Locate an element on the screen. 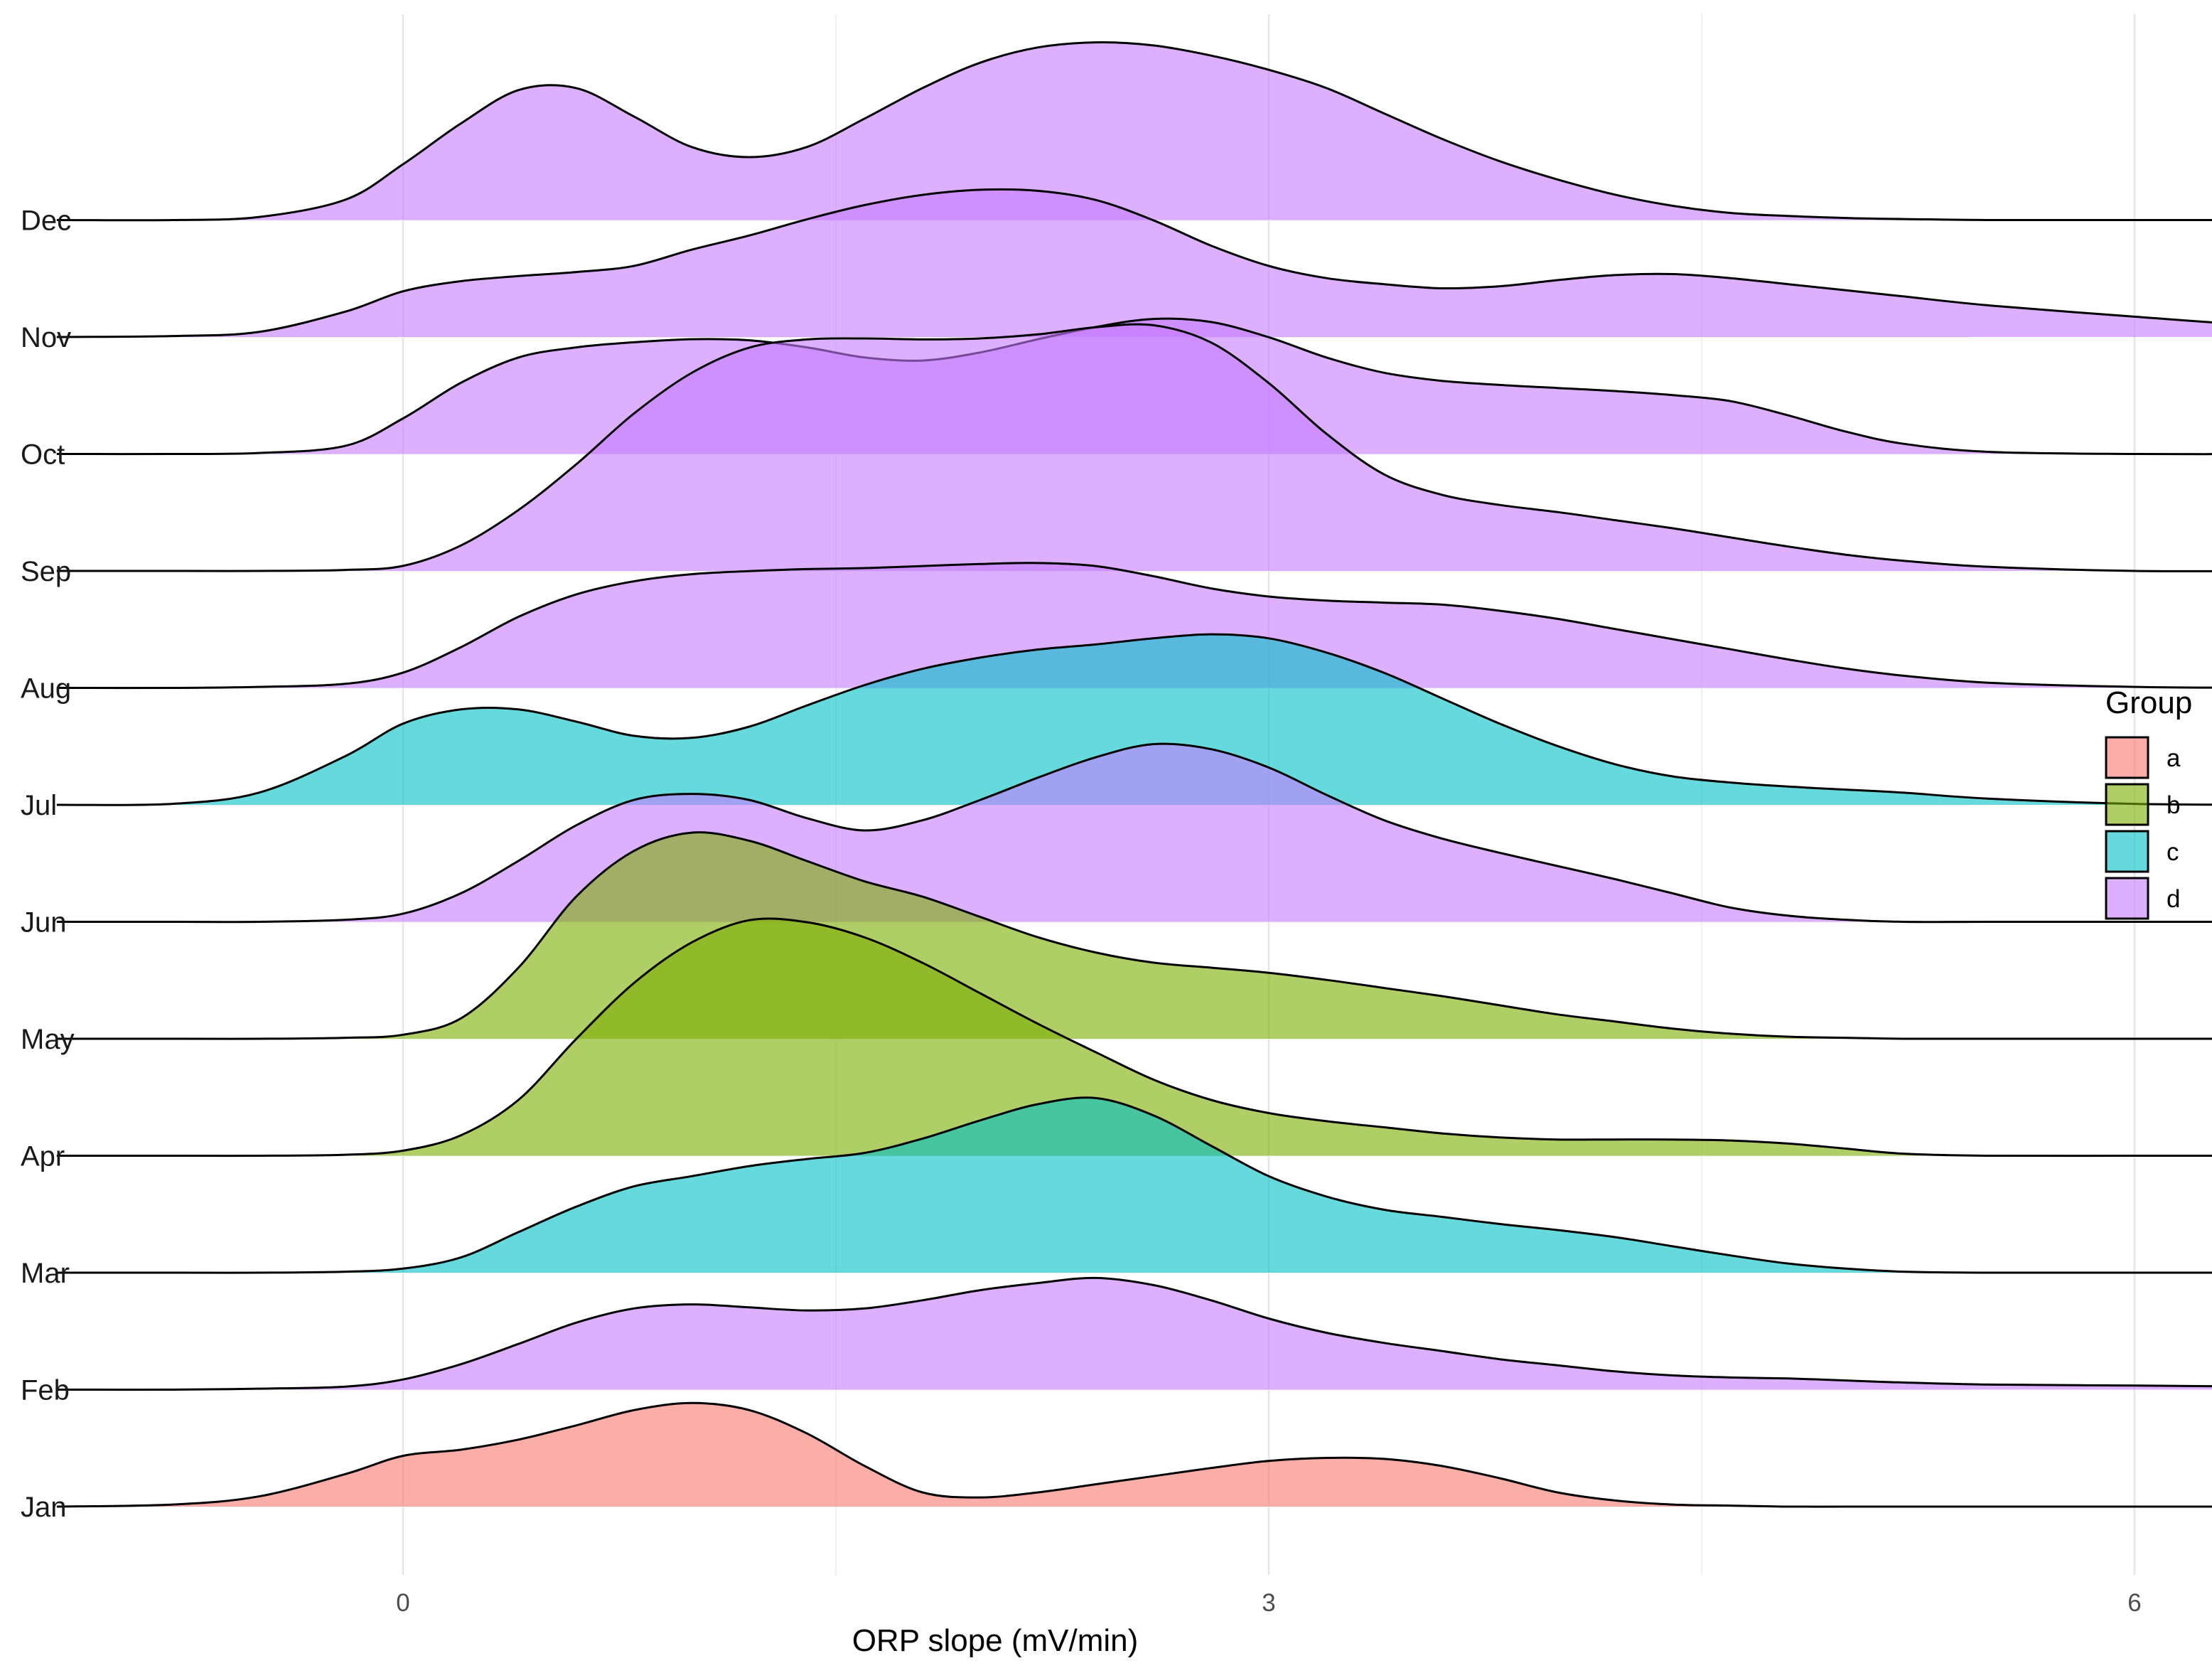 The width and height of the screenshot is (2212, 1668). x-axis-tick-labels: 0 3 6 is located at coordinates (1268, 1603).